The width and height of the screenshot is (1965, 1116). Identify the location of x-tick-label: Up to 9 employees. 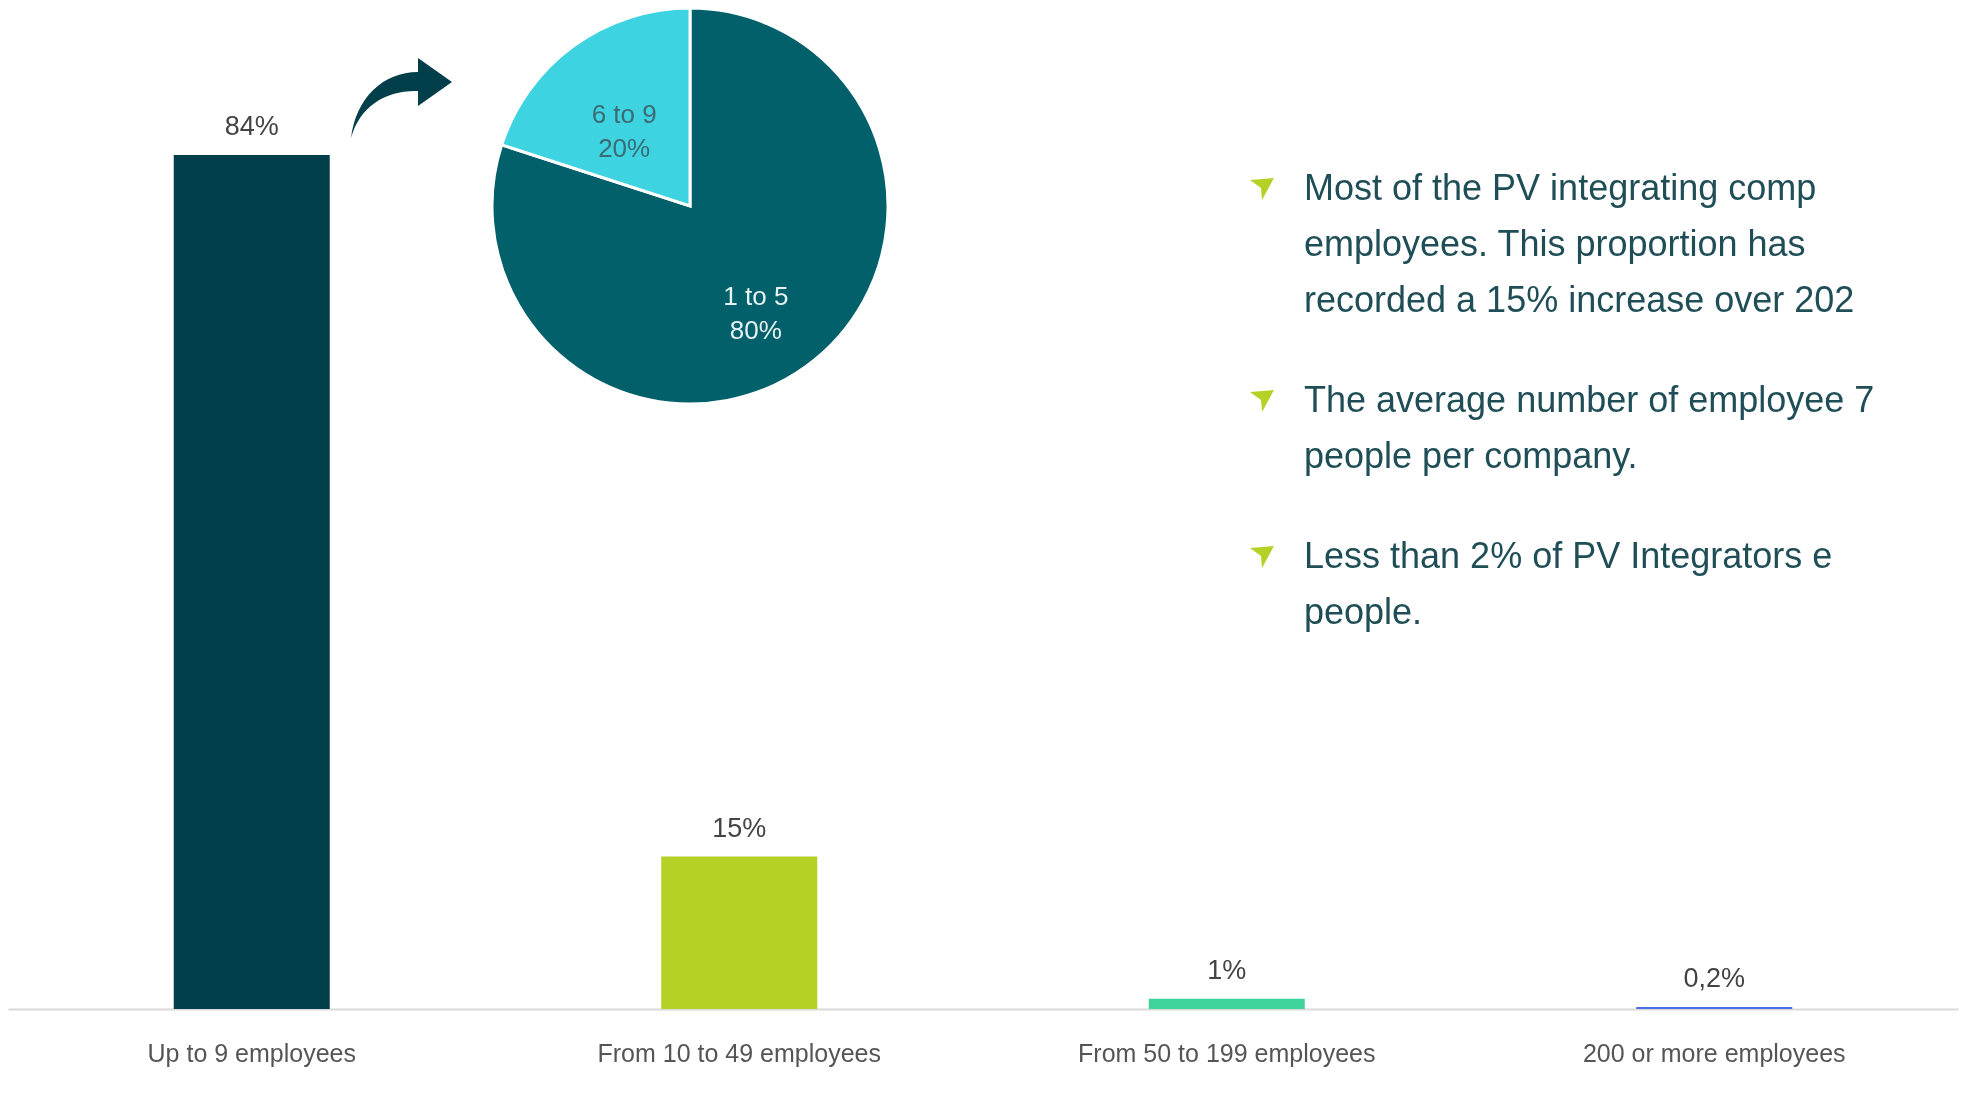
(251, 1052).